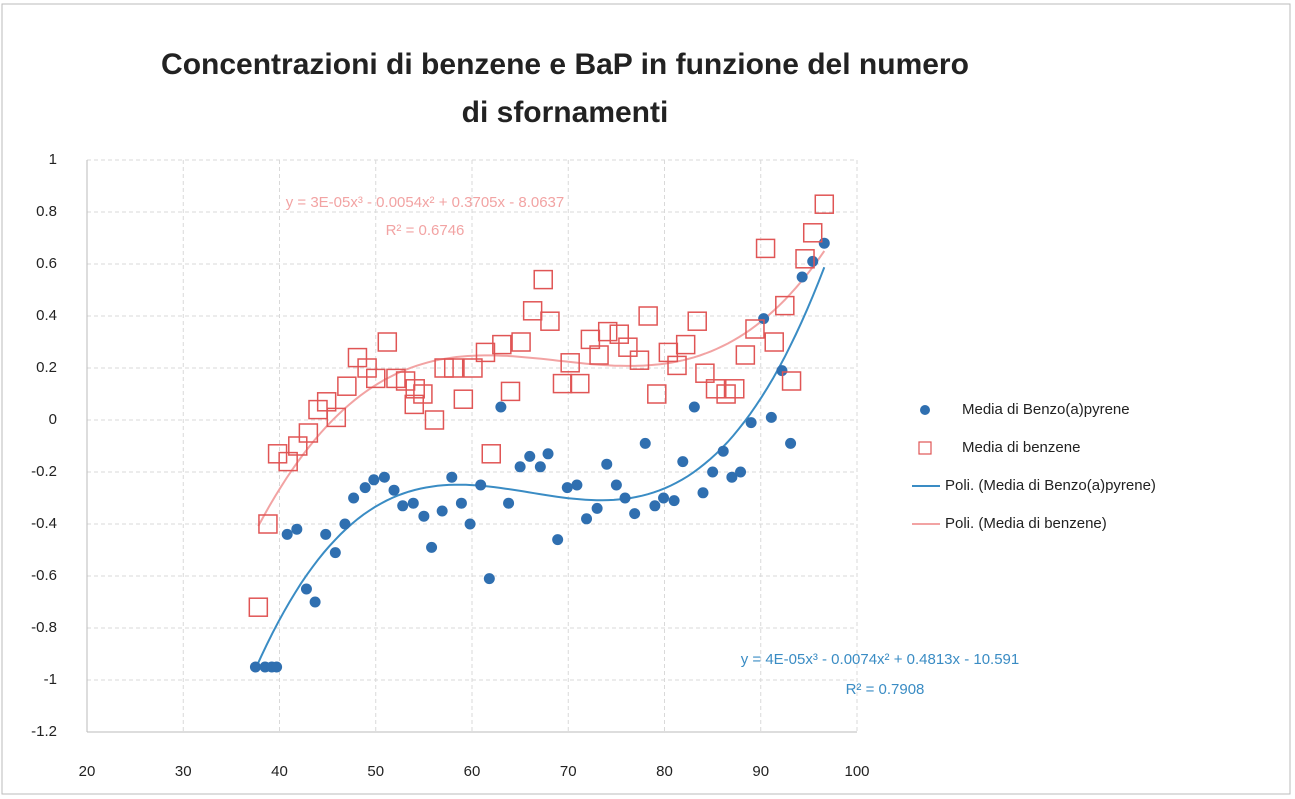 This screenshot has height=799, width=1295. What do you see at coordinates (565, 112) in the screenshot?
I see `chart-title: di sfornamenti` at bounding box center [565, 112].